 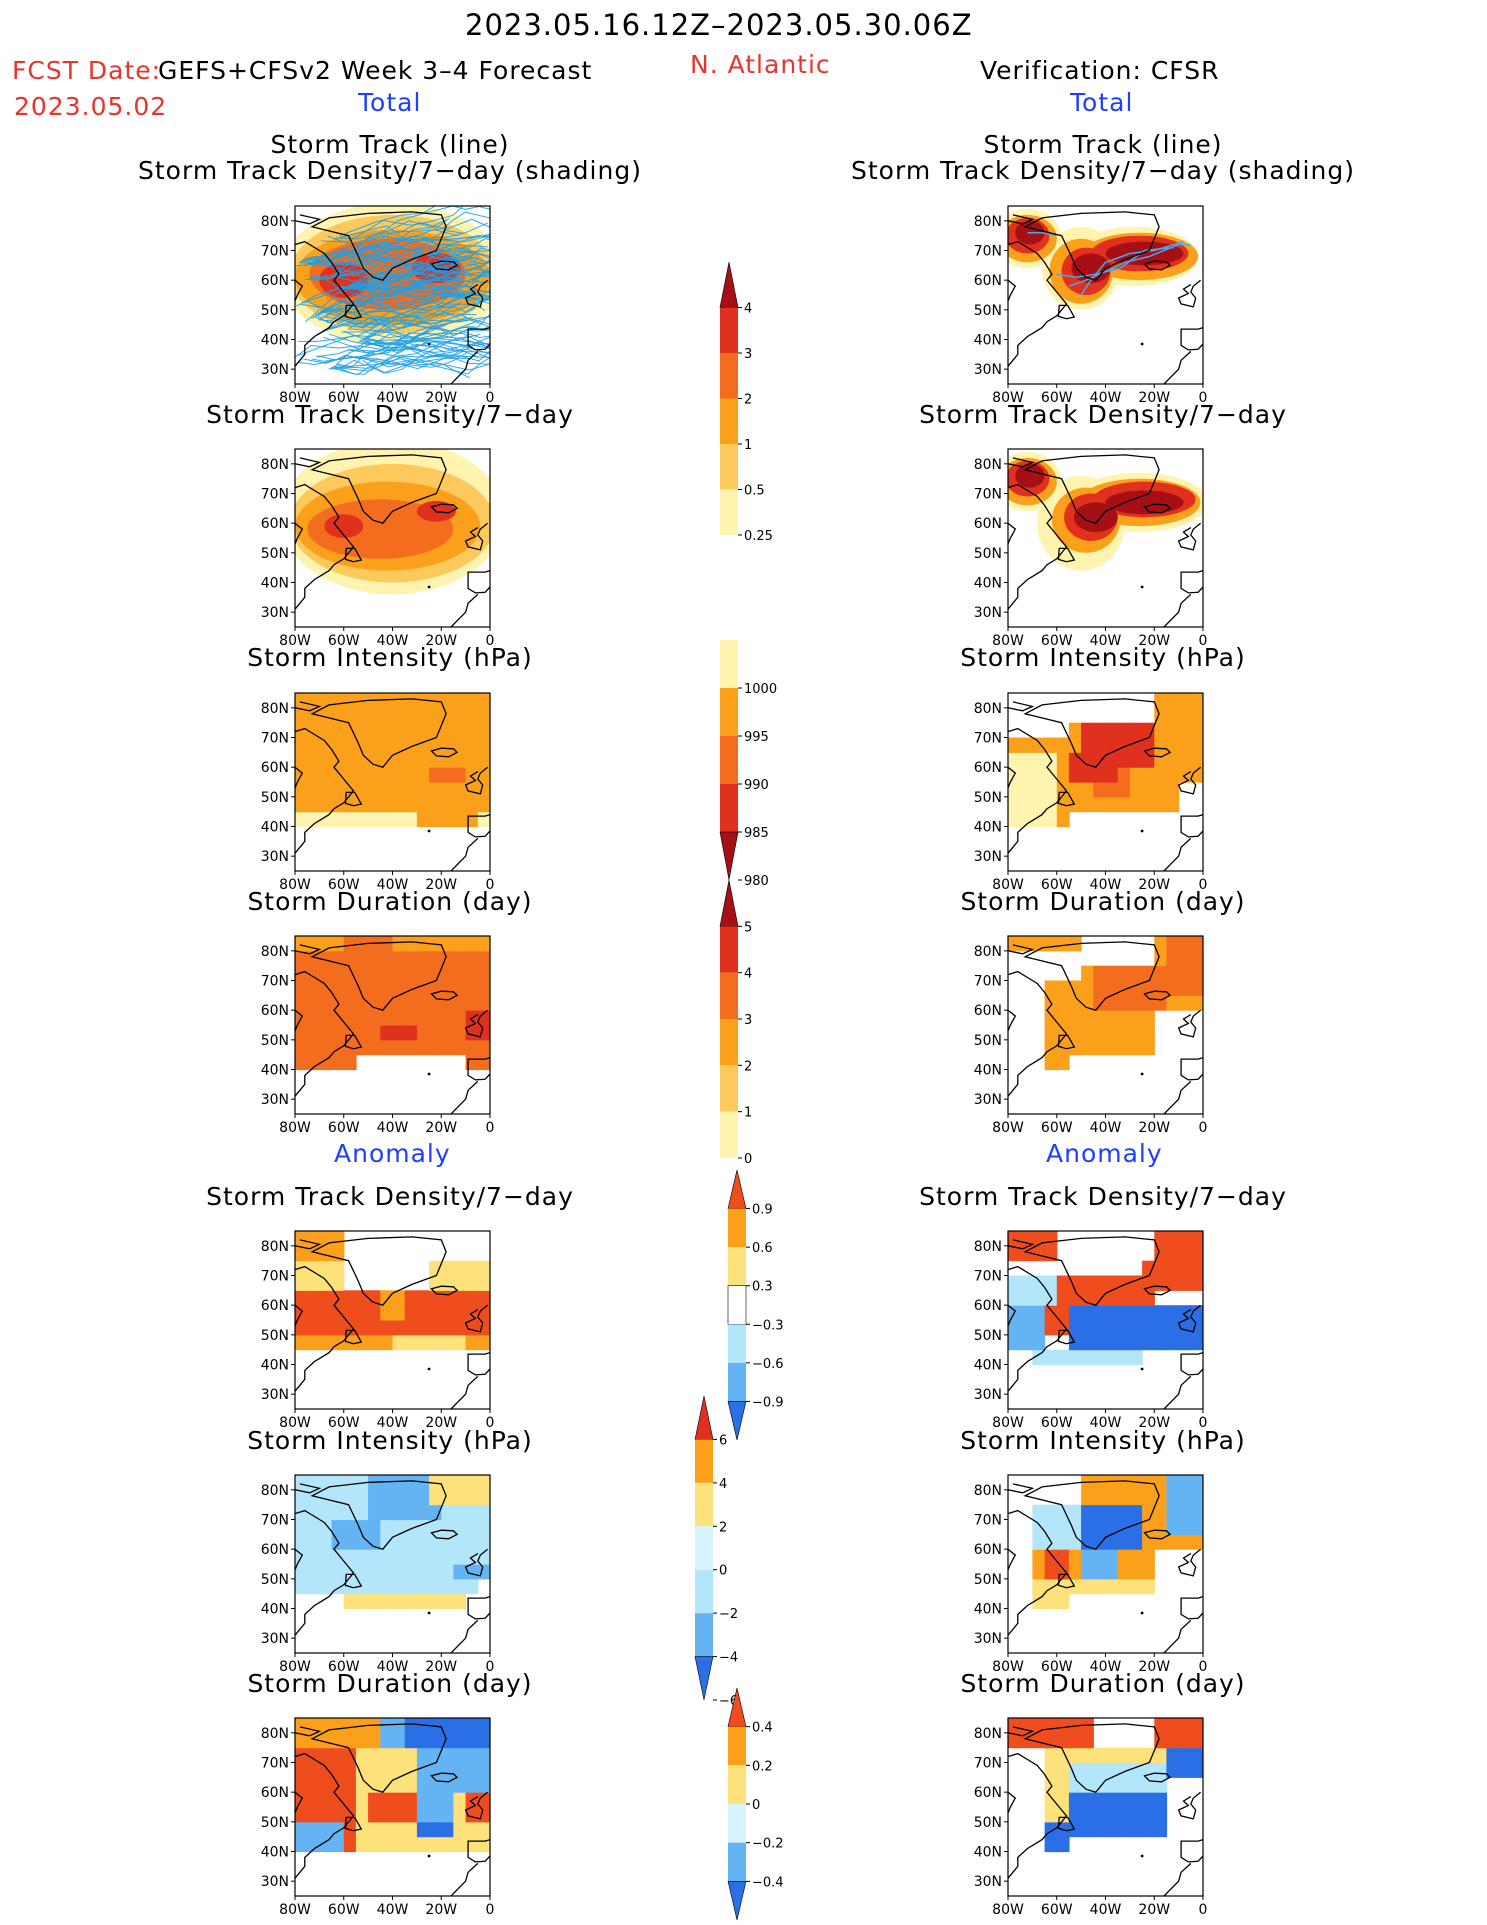 What do you see at coordinates (1021, 1731) in the screenshot?
I see `arctic-islands-coastline` at bounding box center [1021, 1731].